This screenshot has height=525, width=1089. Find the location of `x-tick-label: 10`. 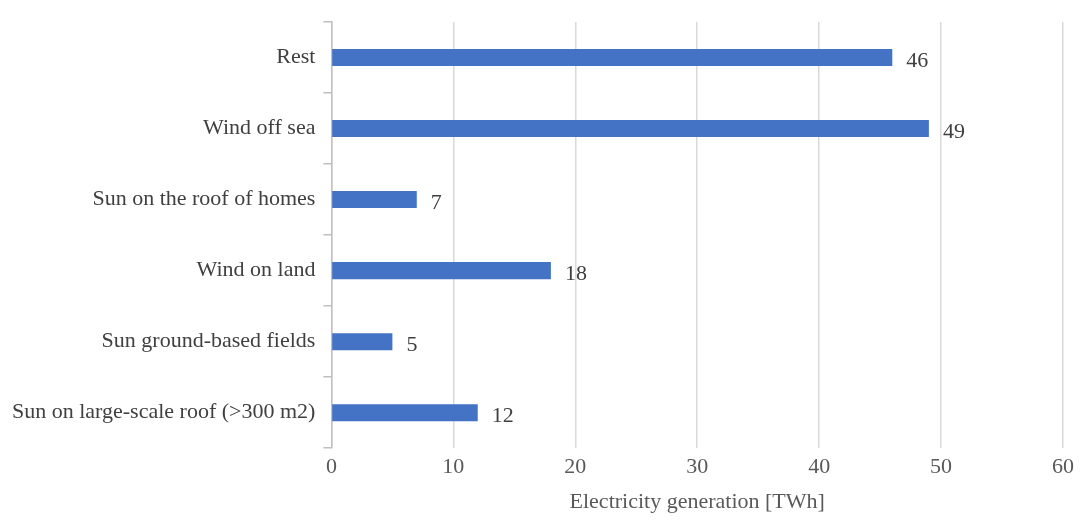

x-tick-label: 10 is located at coordinates (453, 466).